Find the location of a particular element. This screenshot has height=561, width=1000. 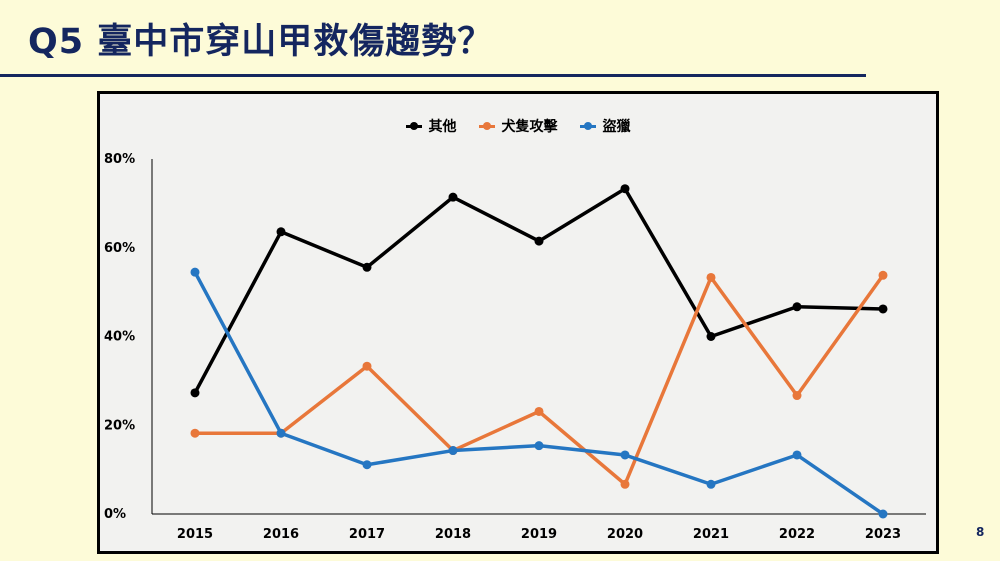

legend-swatch-other is located at coordinates (413, 125).